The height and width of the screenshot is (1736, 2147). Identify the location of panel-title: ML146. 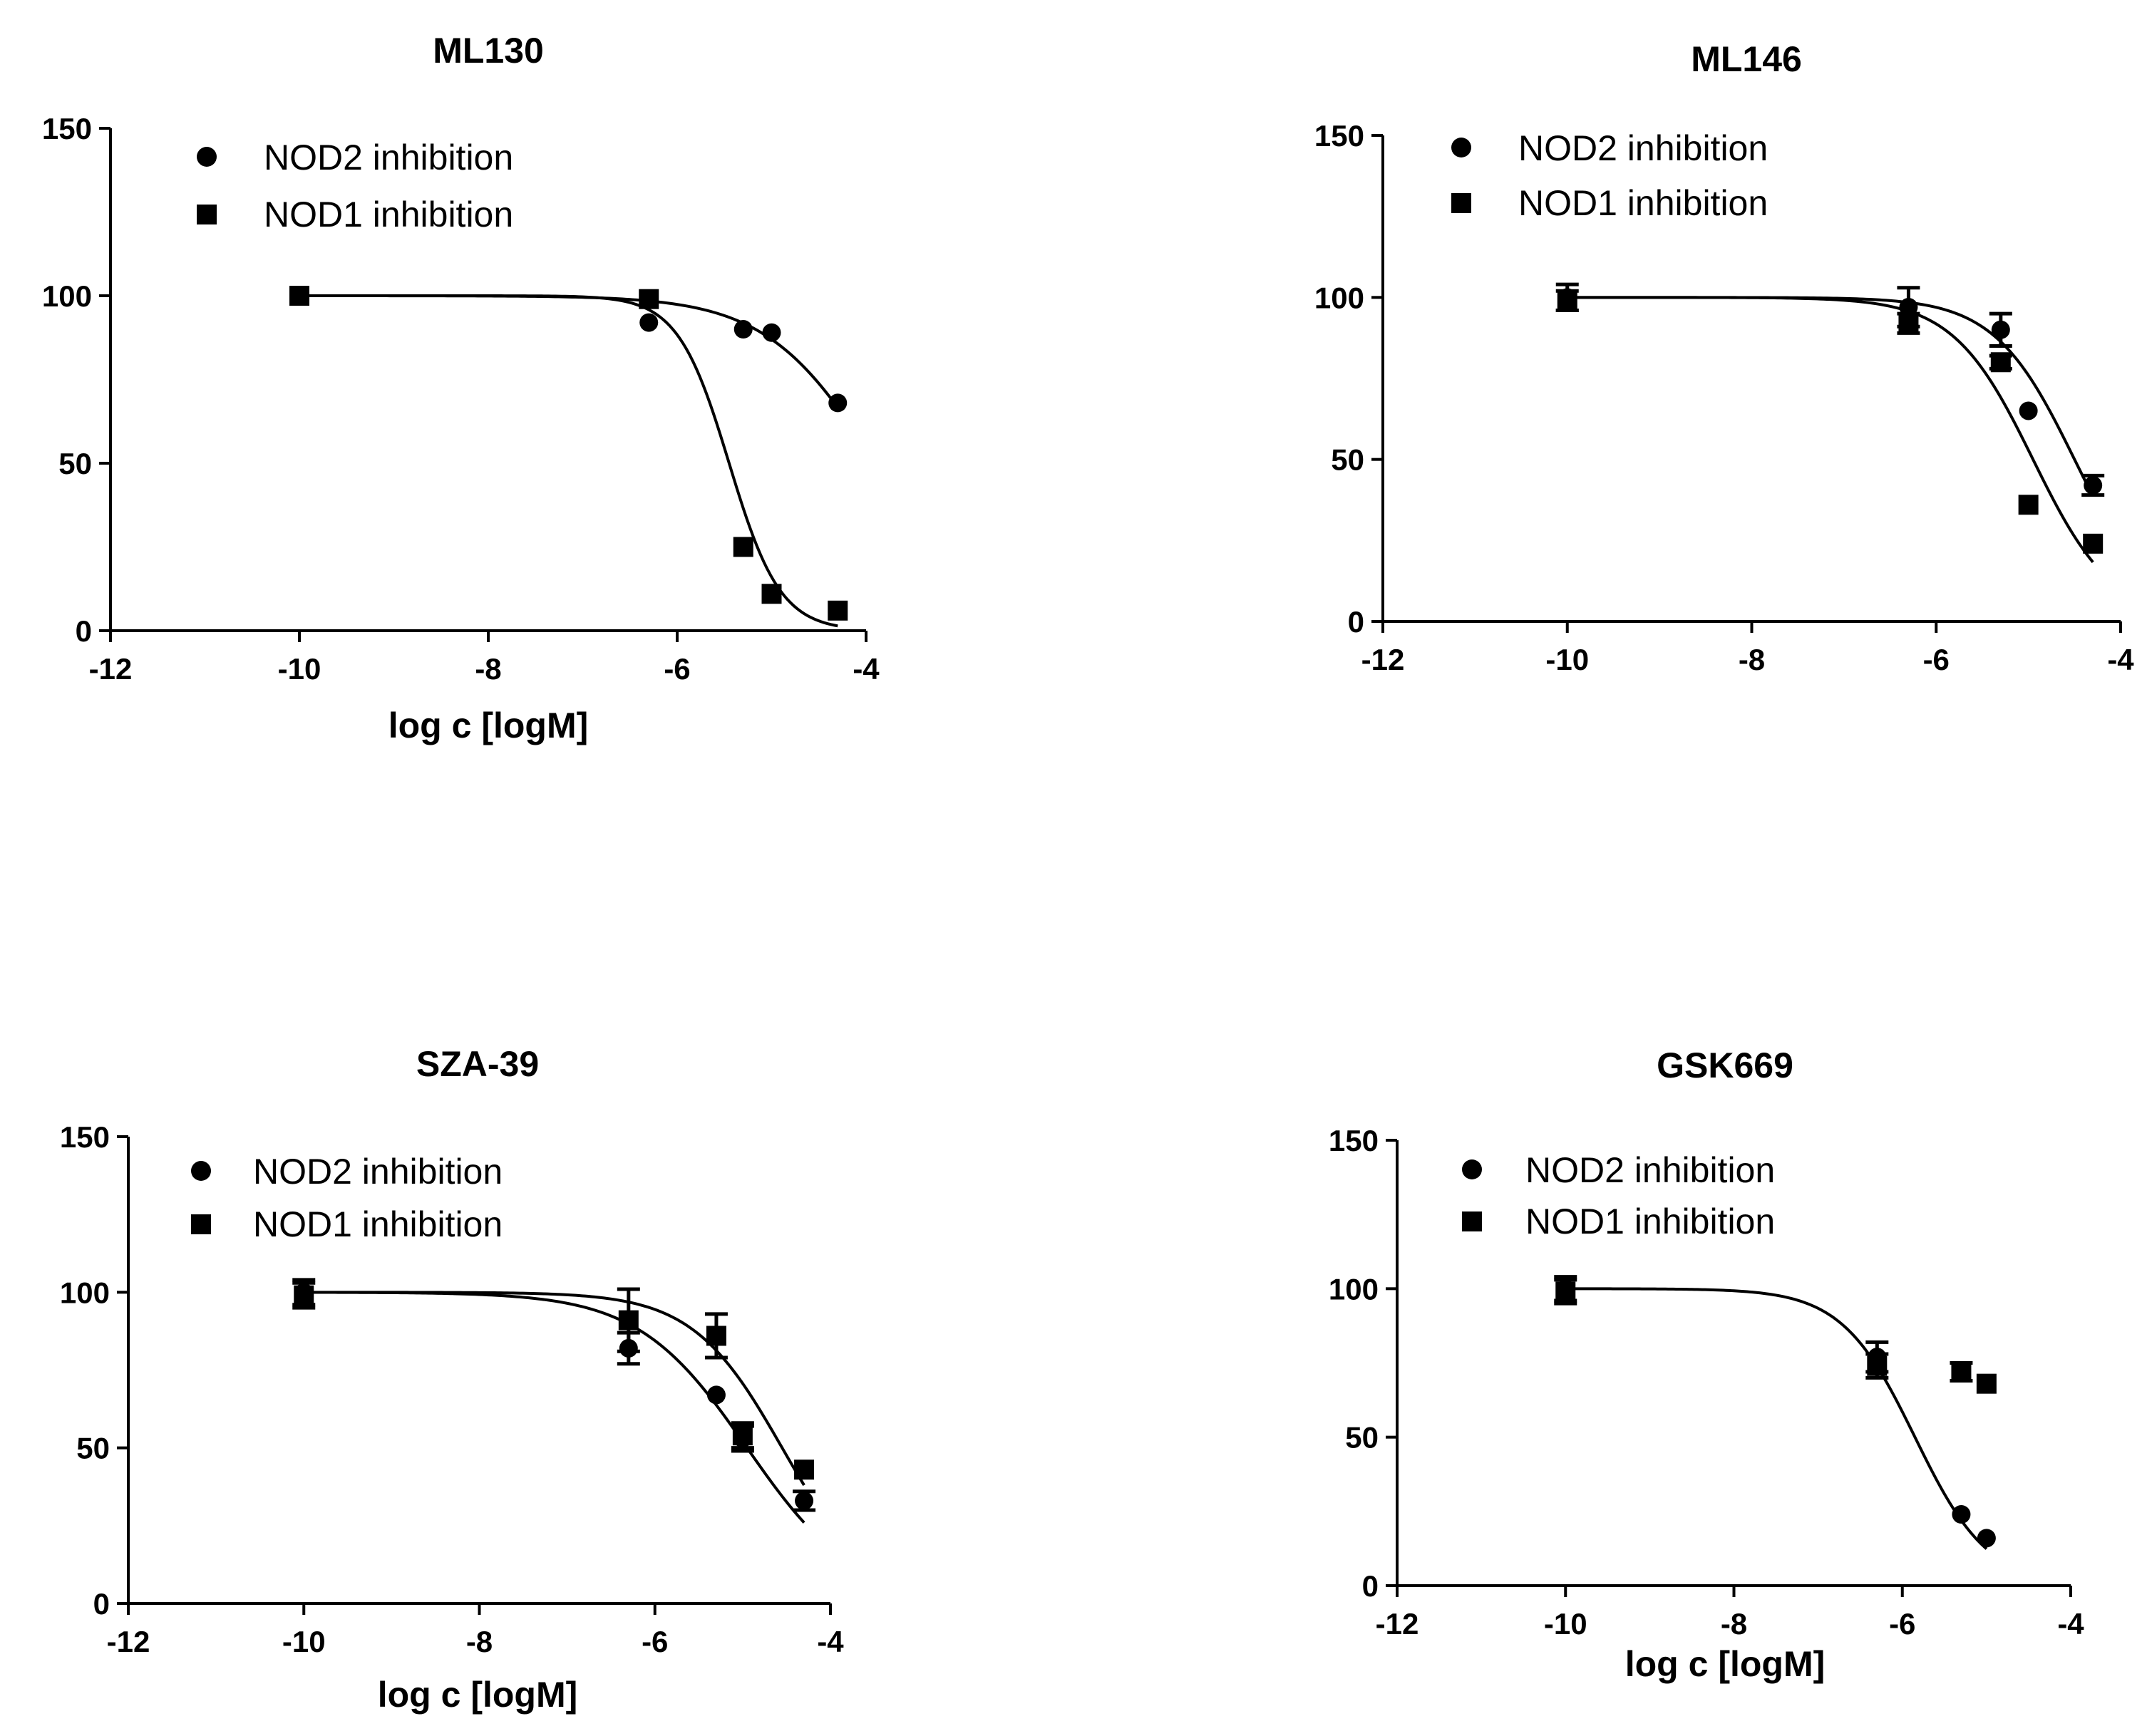
(1746, 59).